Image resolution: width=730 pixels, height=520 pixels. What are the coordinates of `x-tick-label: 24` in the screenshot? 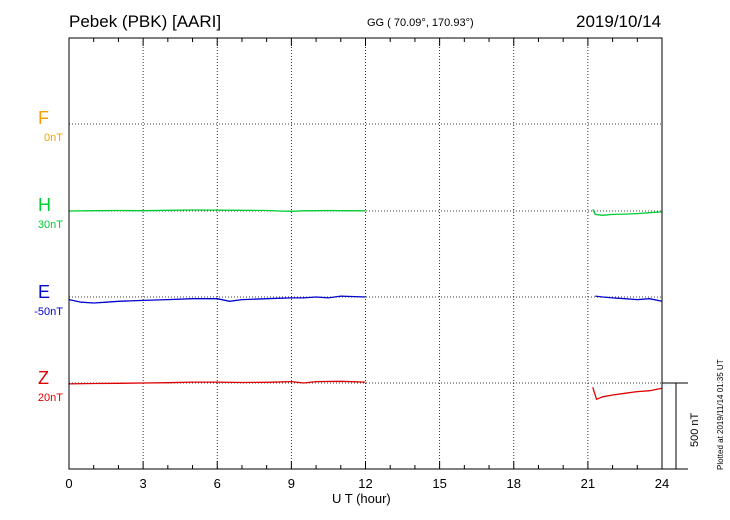 It's located at (662, 483).